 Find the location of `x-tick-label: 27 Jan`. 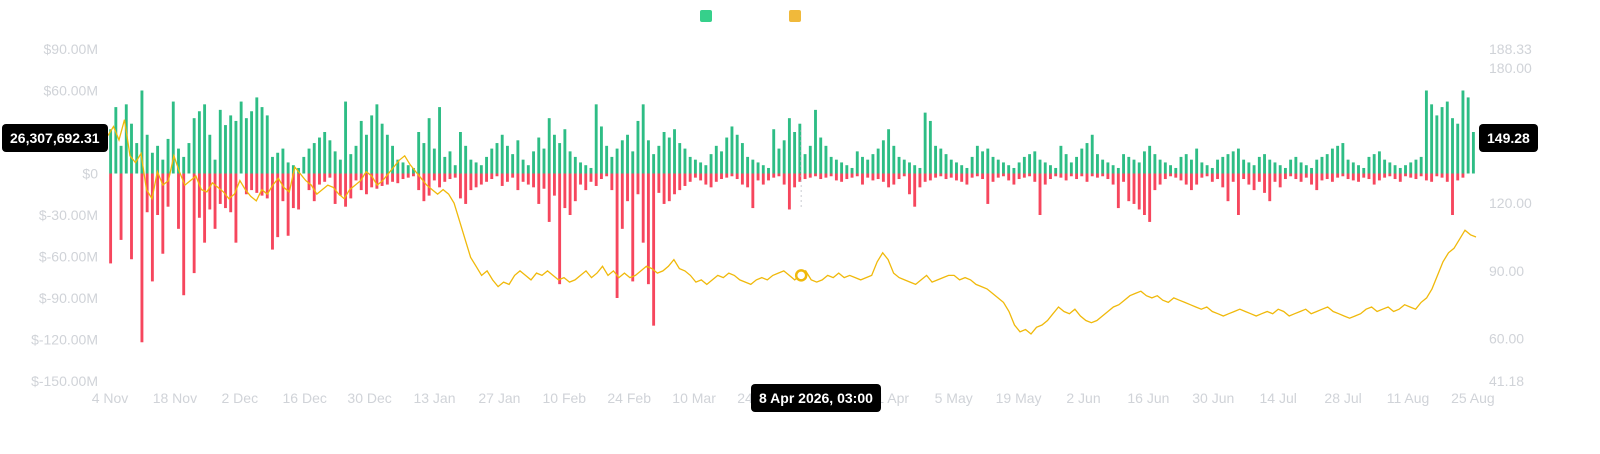

x-tick-label: 27 Jan is located at coordinates (499, 398).